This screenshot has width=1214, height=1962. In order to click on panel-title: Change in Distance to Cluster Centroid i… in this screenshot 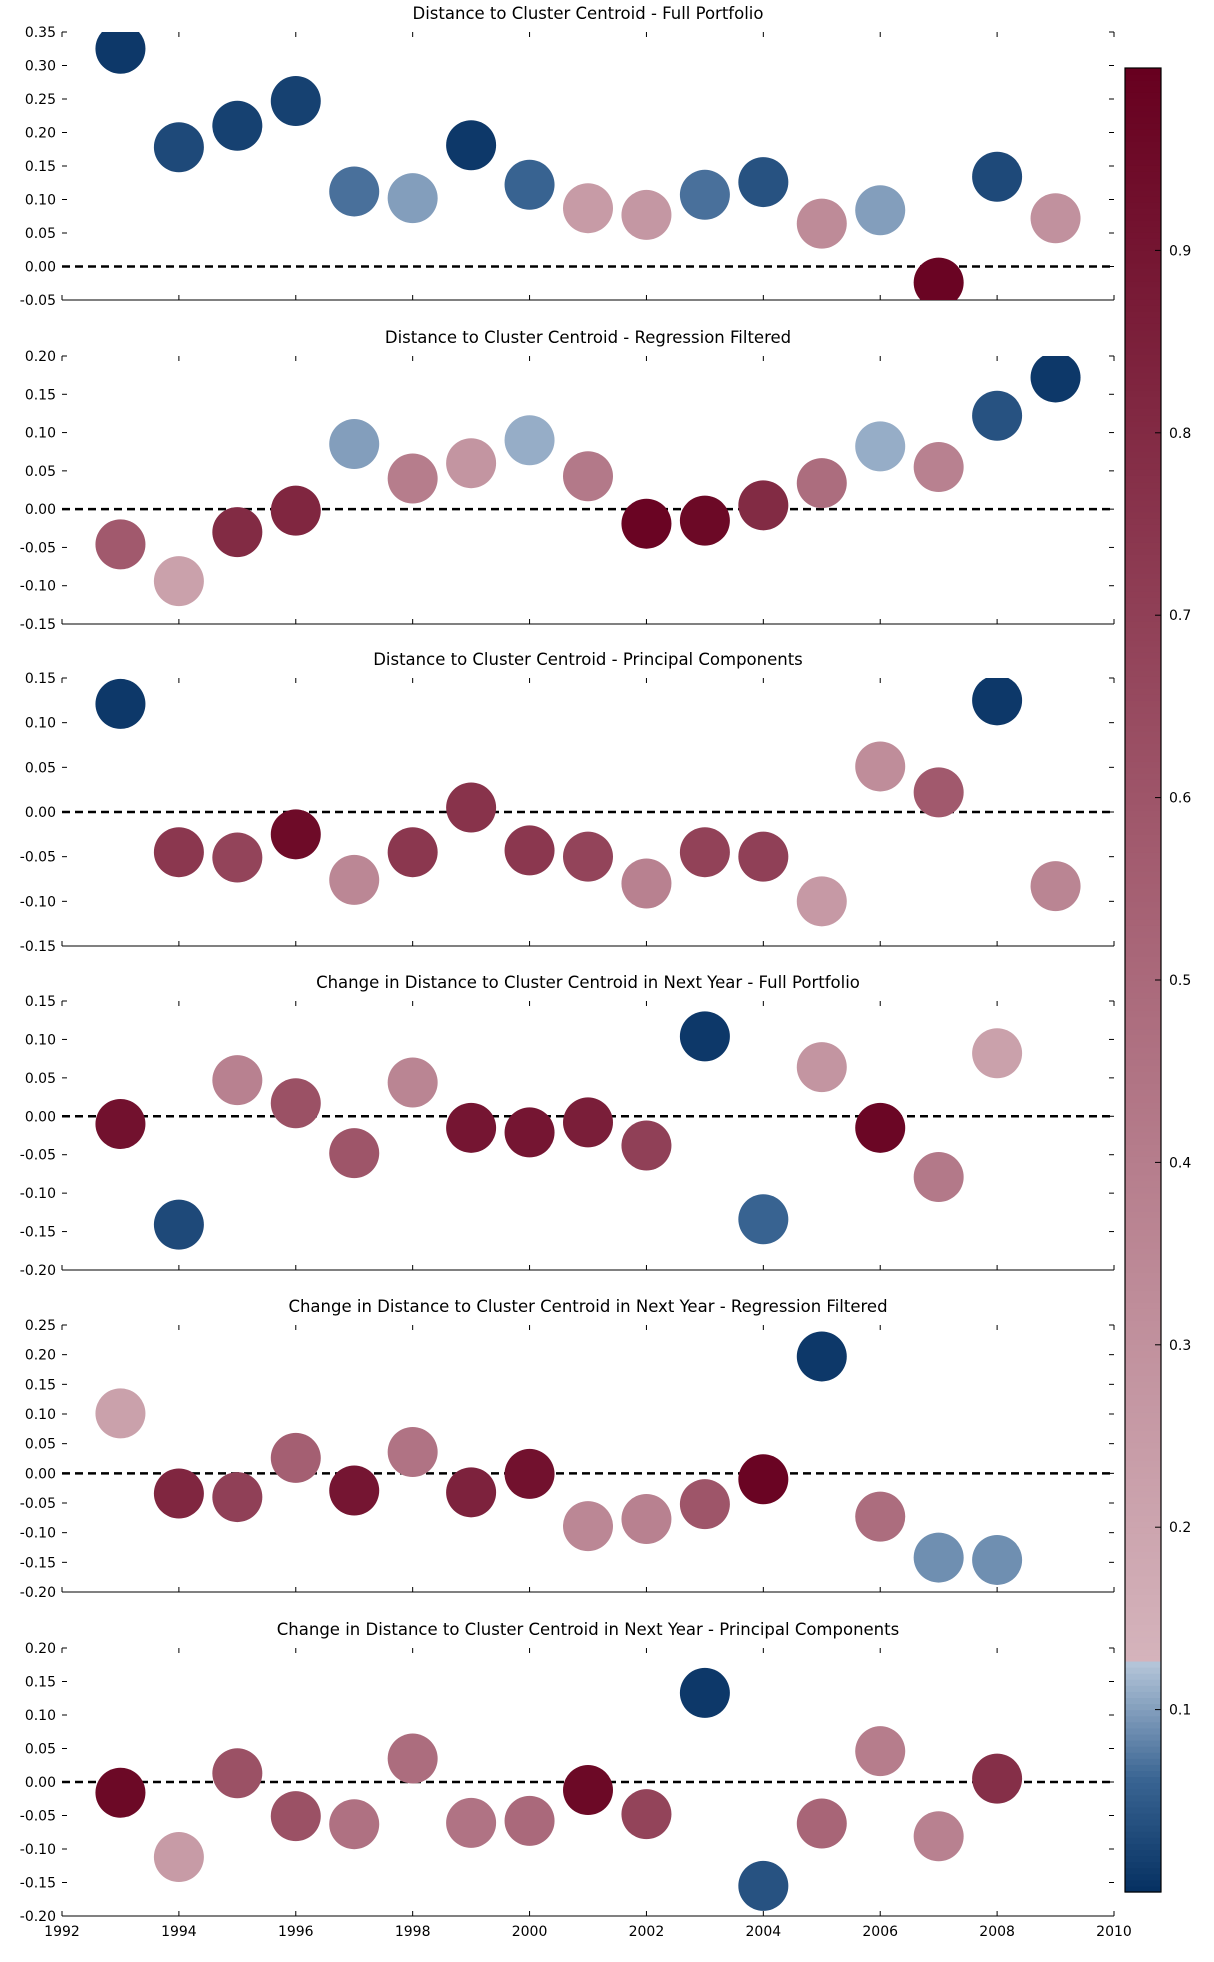, I will do `click(588, 982)`.